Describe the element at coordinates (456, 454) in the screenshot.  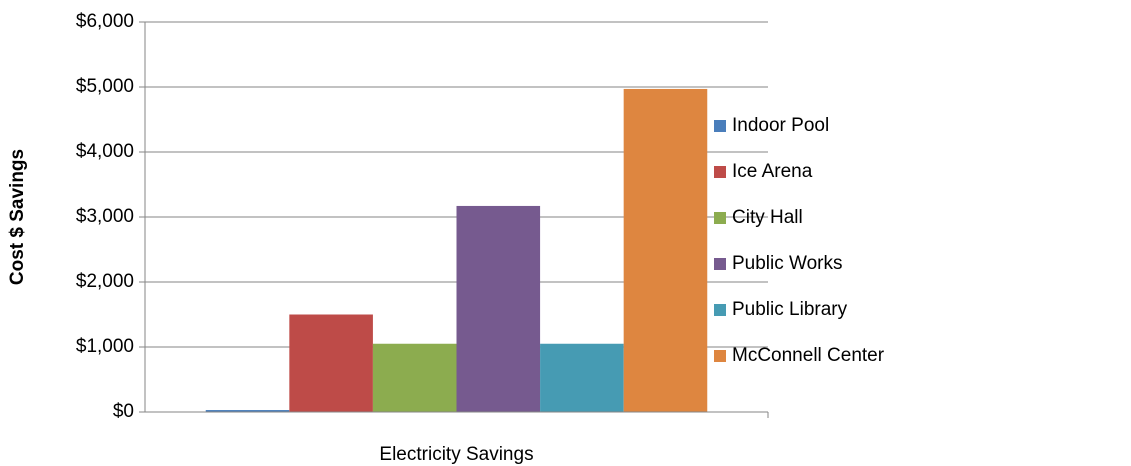
I see `x-tick-label: Electricity Savings` at that location.